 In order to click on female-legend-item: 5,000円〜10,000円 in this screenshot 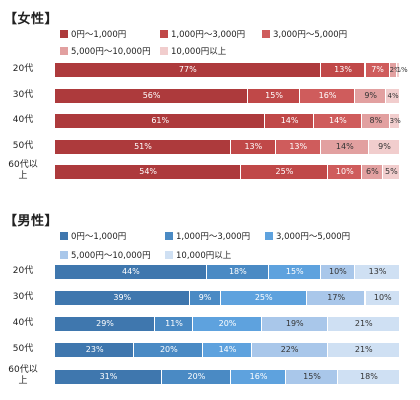, I will do `click(105, 51)`.